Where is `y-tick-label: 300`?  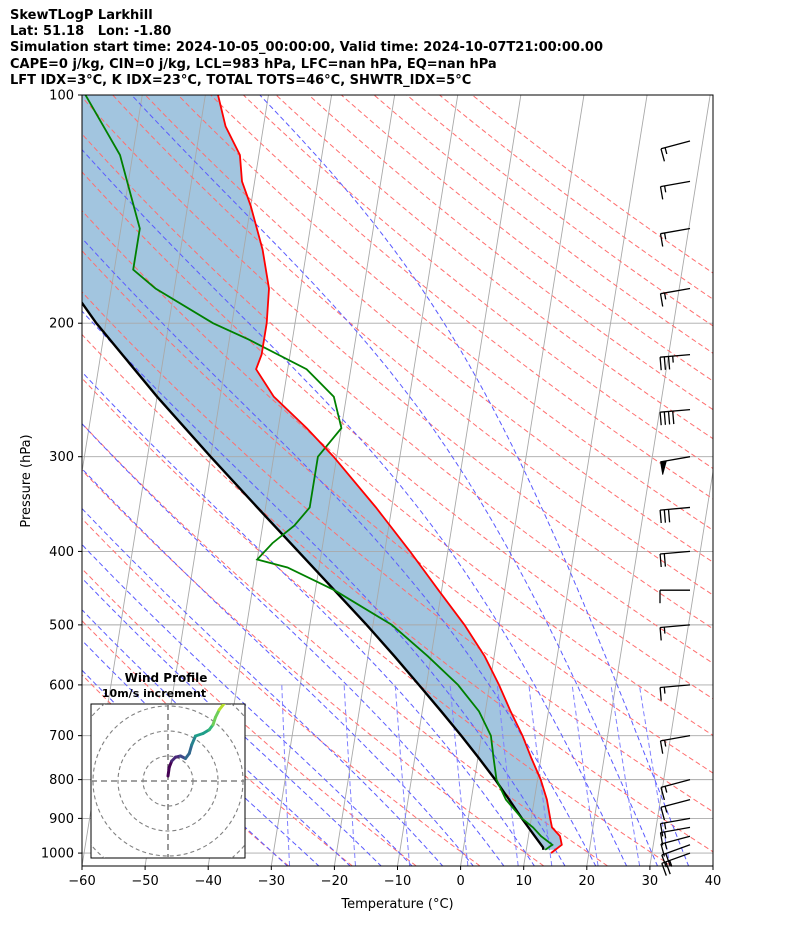 y-tick-label: 300 is located at coordinates (61, 457).